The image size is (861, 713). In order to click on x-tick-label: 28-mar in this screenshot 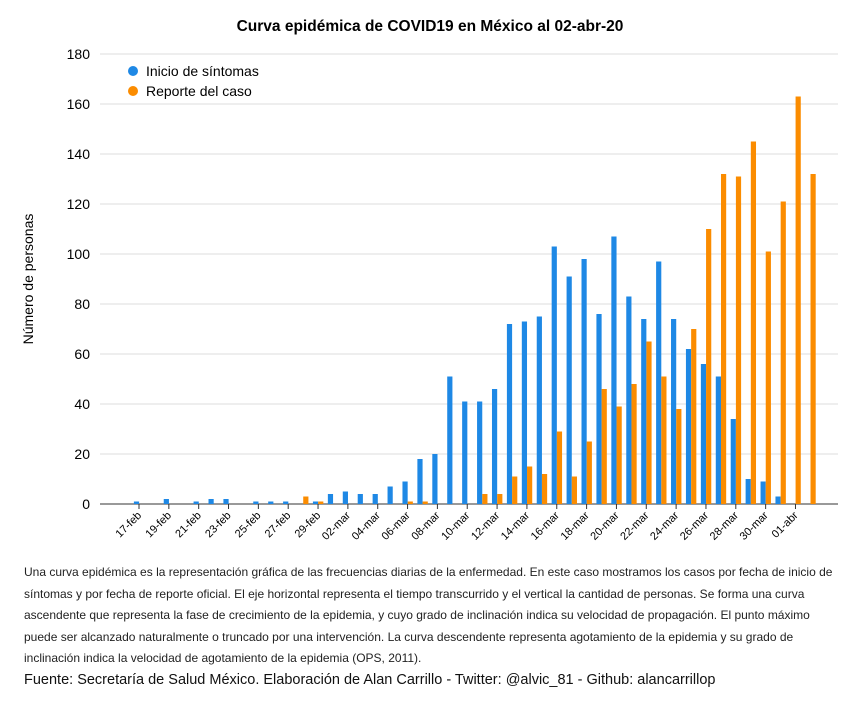, I will do `click(724, 525)`.